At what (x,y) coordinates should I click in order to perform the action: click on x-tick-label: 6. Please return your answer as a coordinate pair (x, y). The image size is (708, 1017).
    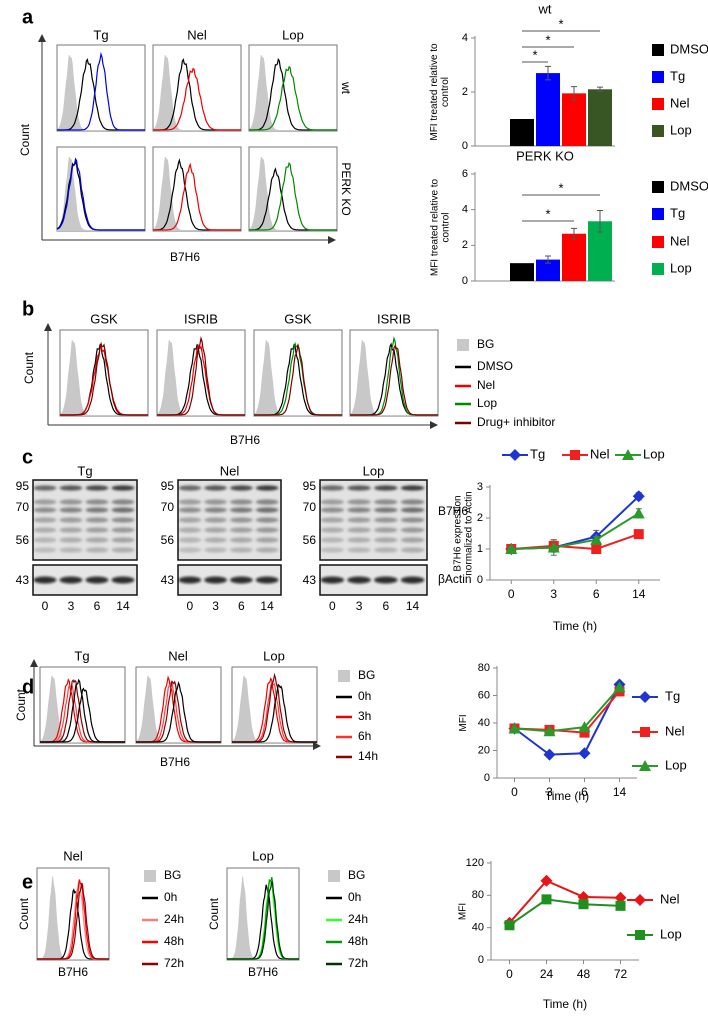
    Looking at the image, I should click on (584, 792).